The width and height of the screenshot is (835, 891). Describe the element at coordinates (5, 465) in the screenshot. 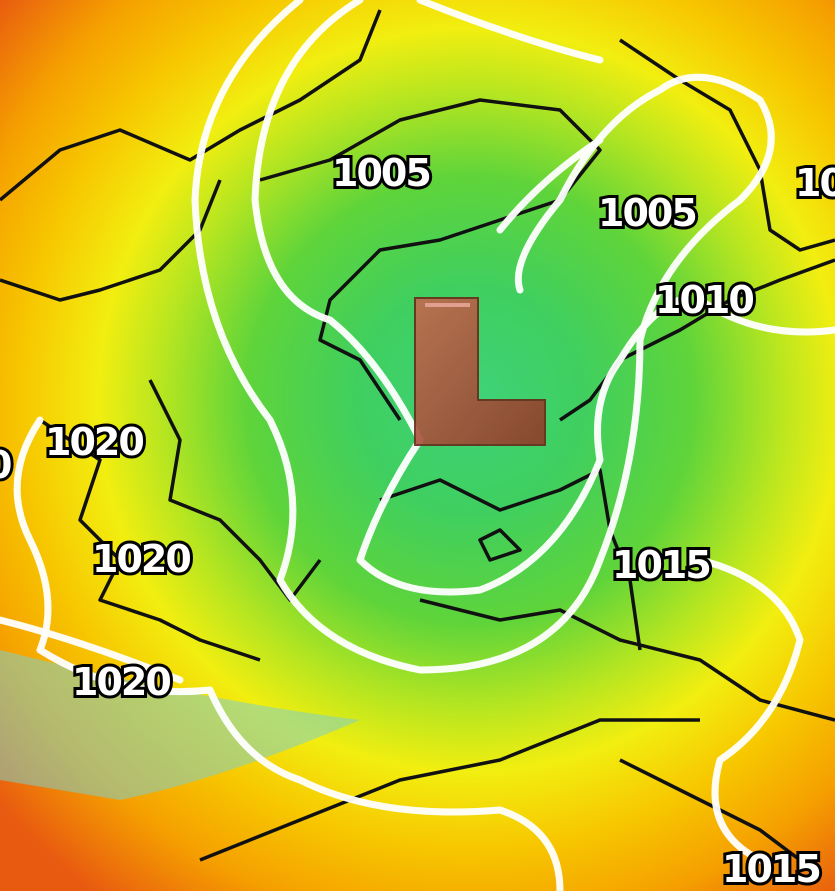

I see `isobar-label: 0` at that location.